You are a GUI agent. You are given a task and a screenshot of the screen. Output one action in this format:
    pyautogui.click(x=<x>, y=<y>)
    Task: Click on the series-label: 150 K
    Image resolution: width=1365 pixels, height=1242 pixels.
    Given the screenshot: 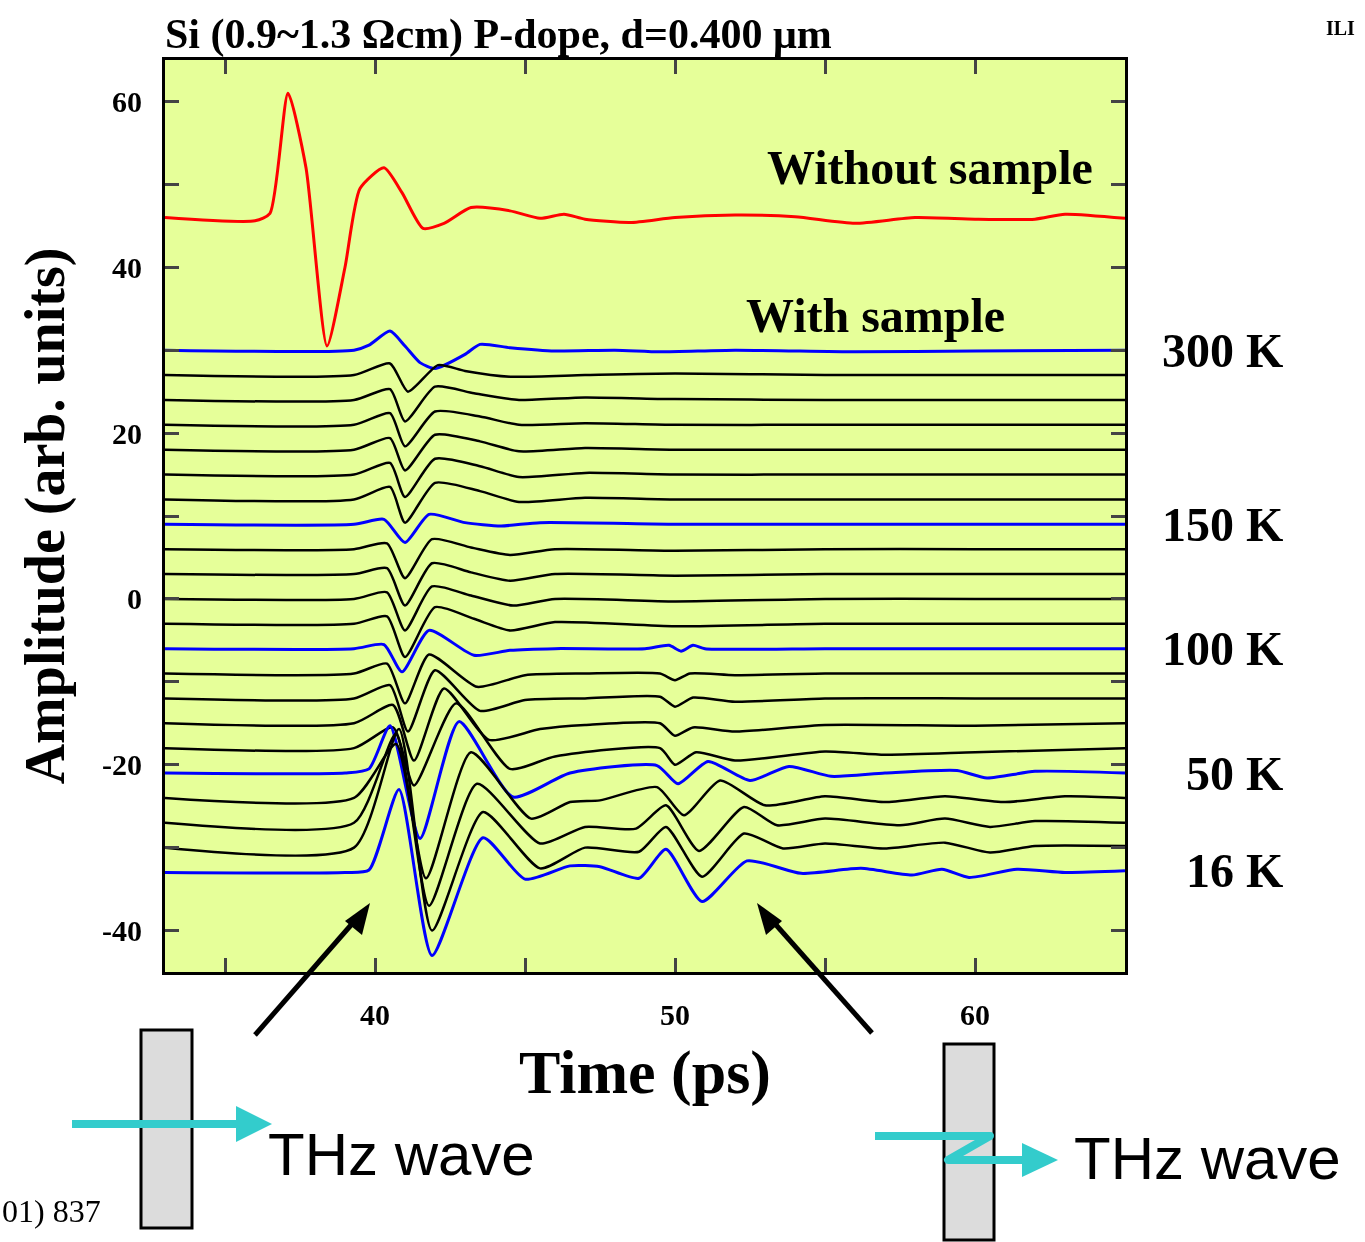 What is the action you would take?
    pyautogui.click(x=1223, y=524)
    